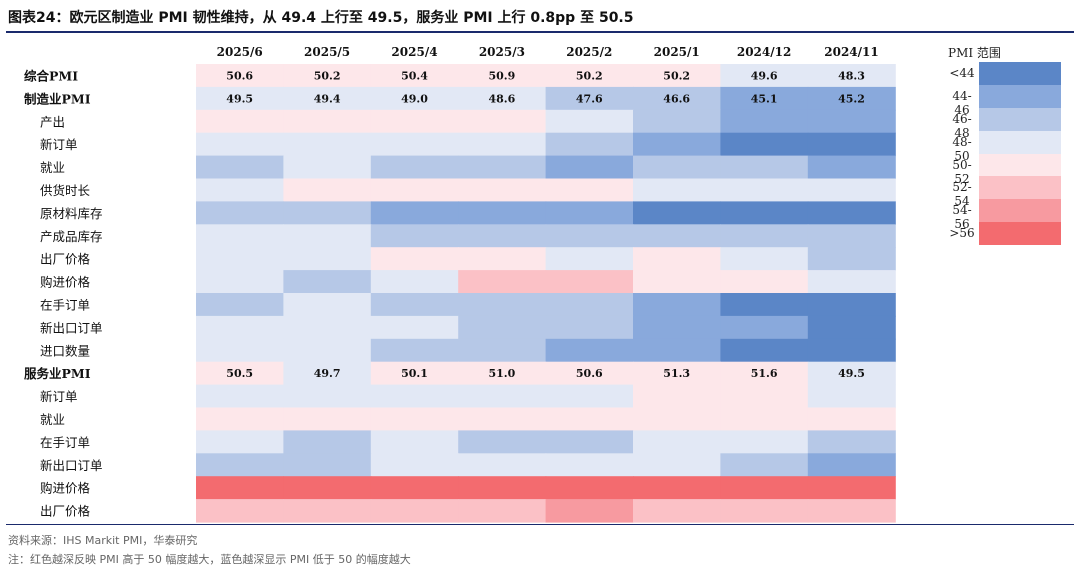  I want to click on cell-value-label: 49.0, so click(414, 98).